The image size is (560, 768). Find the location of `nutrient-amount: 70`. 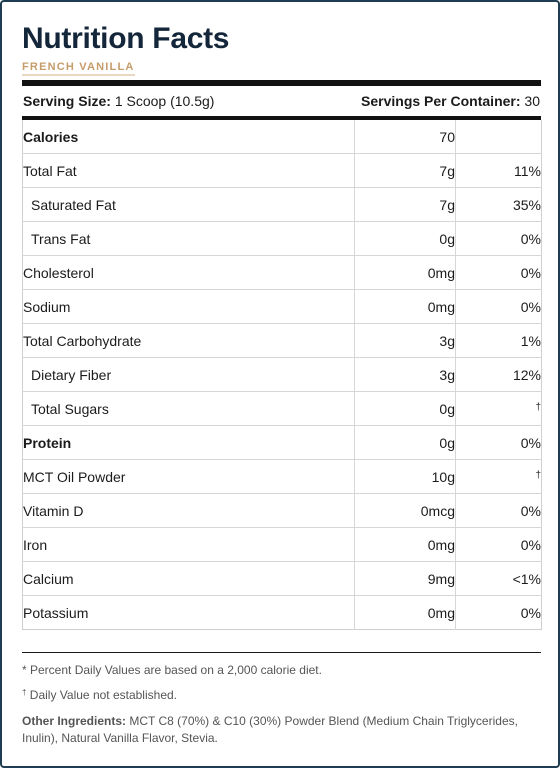

nutrient-amount: 70 is located at coordinates (405, 137).